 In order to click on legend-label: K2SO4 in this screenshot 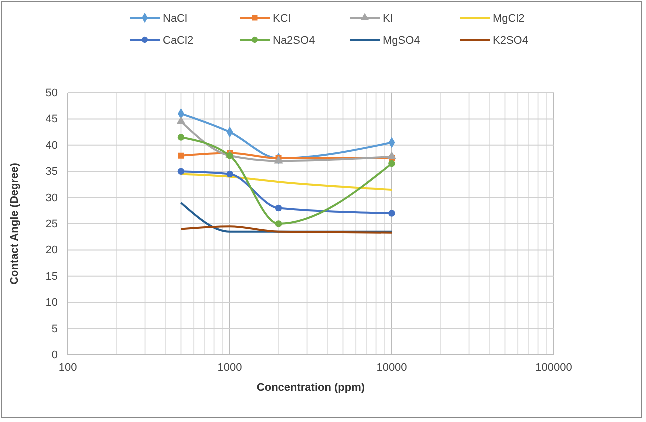, I will do `click(510, 41)`.